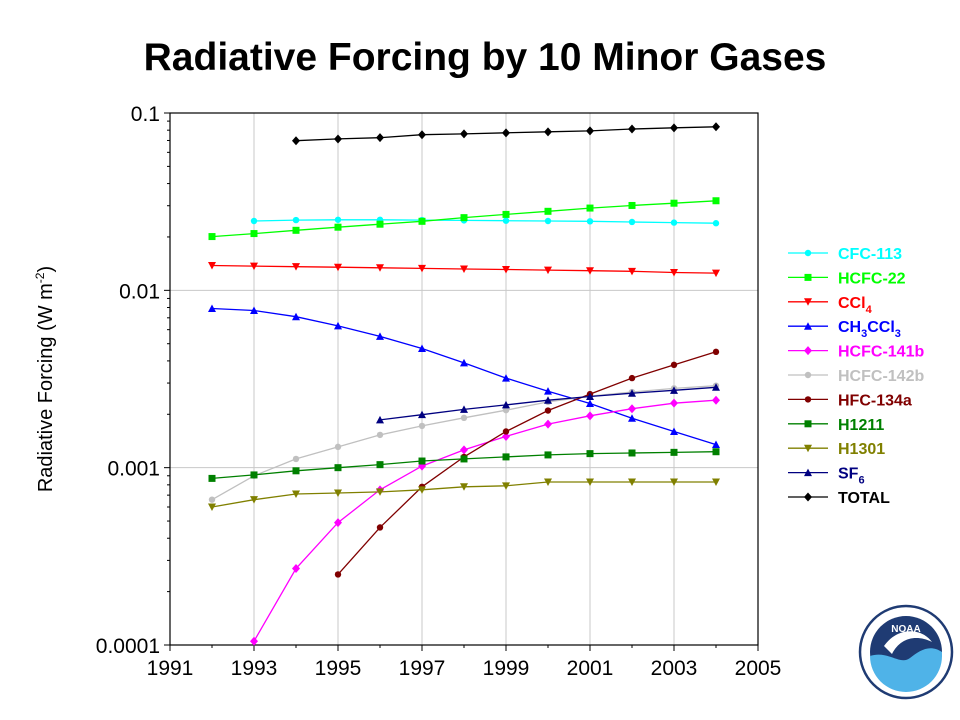 Image resolution: width=960 pixels, height=720 pixels. What do you see at coordinates (839, 498) in the screenshot?
I see `legend-item-total: TOTAL` at bounding box center [839, 498].